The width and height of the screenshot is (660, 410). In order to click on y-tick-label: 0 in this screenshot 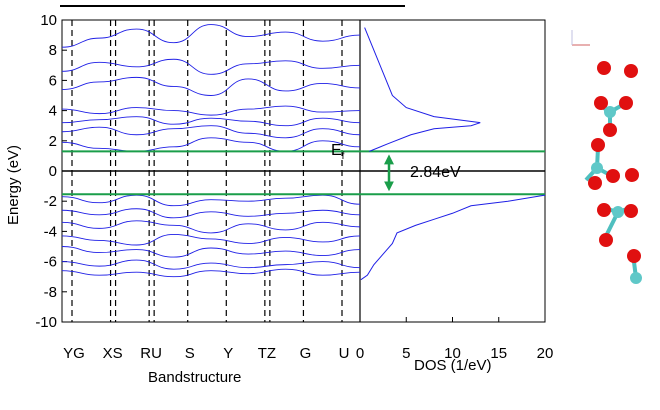, I will do `click(53, 171)`.